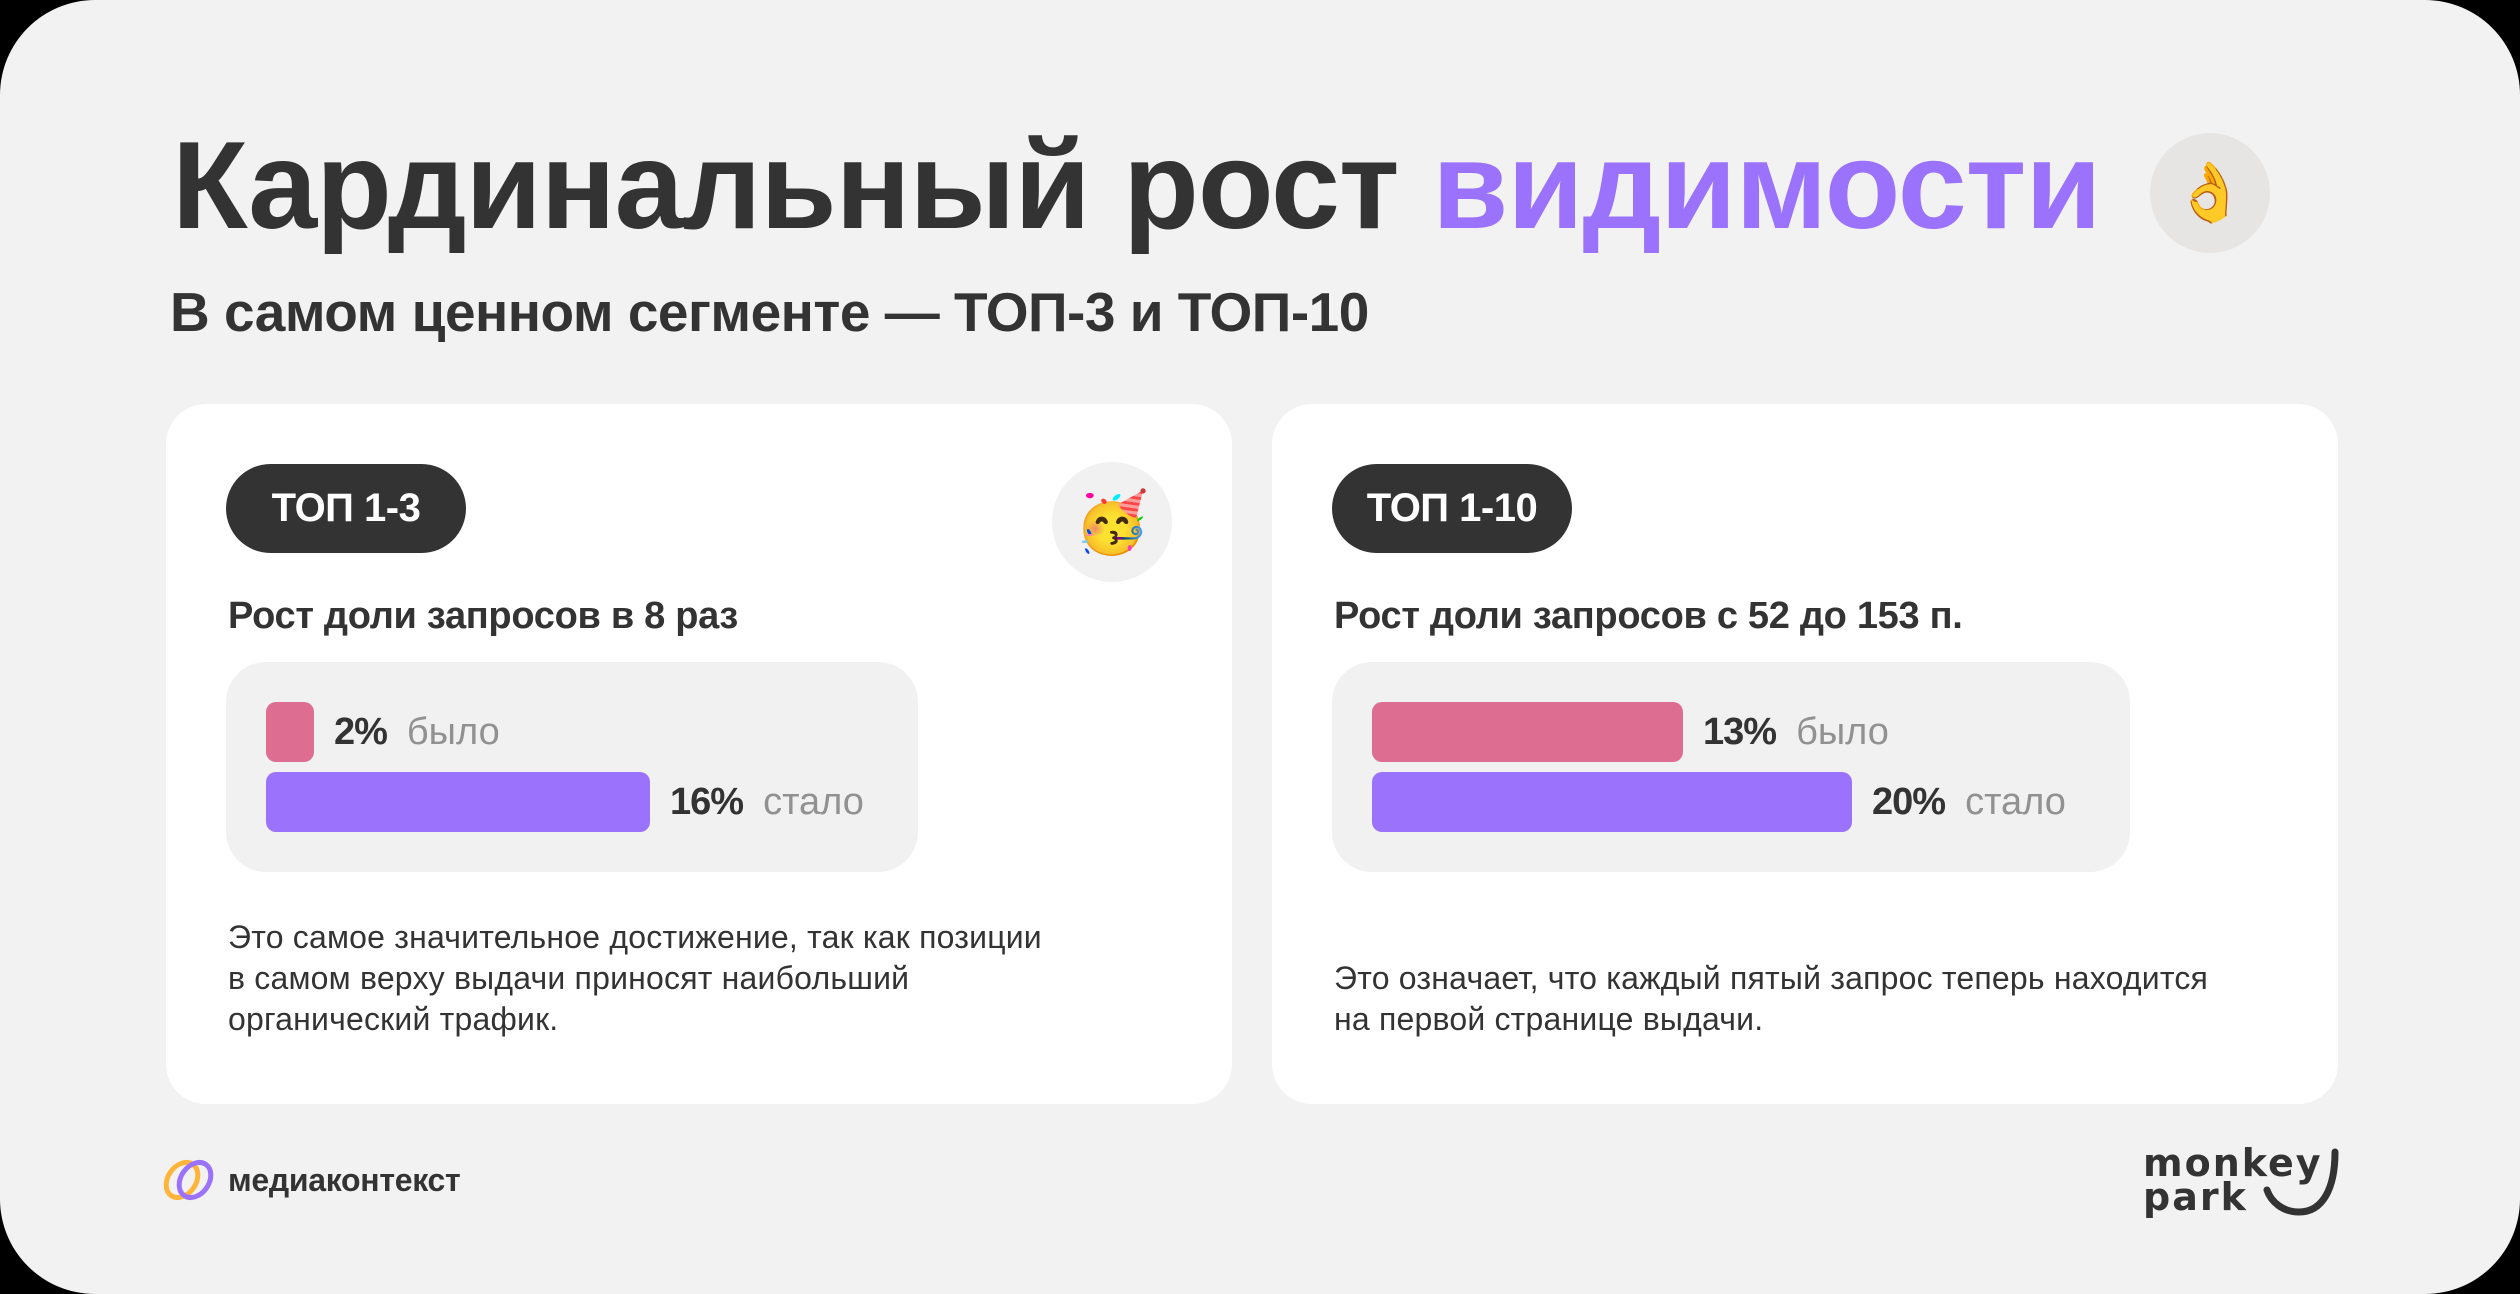 The image size is (2520, 1294). I want to click on bar-row-after: 20% стало, so click(1719, 802).